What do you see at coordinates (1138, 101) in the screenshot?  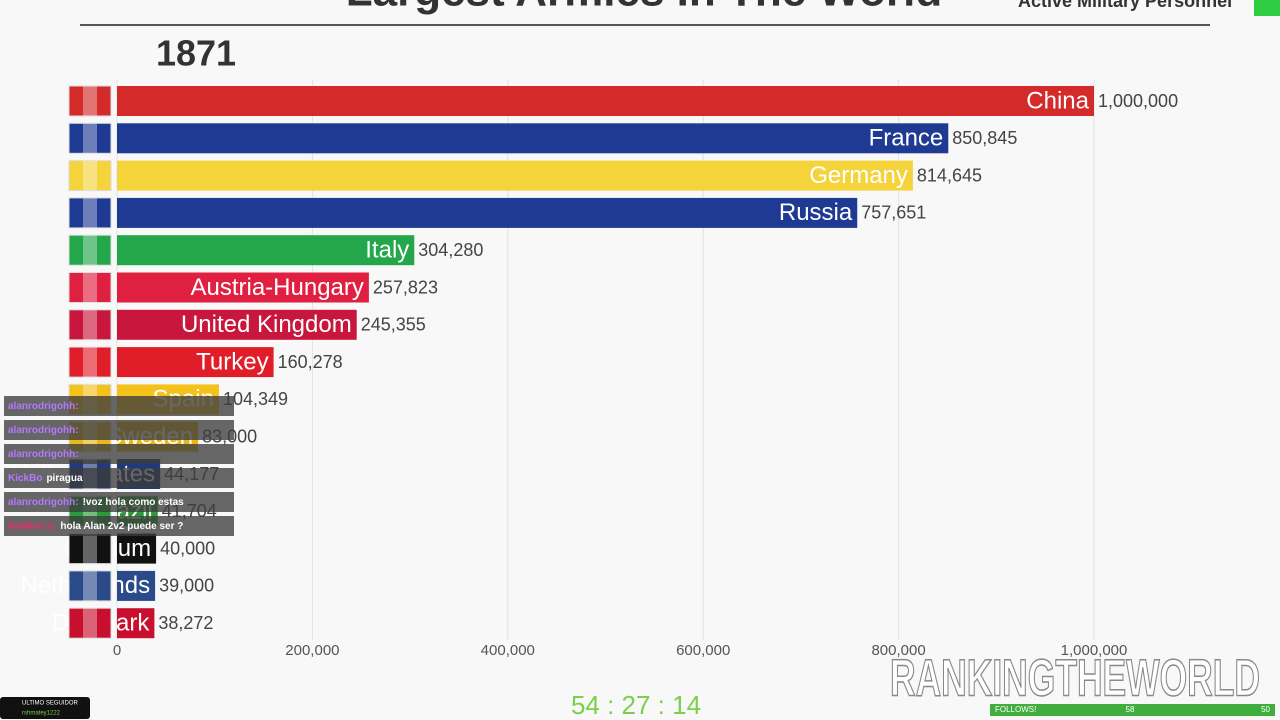 I see `value-label: 1,000,000` at bounding box center [1138, 101].